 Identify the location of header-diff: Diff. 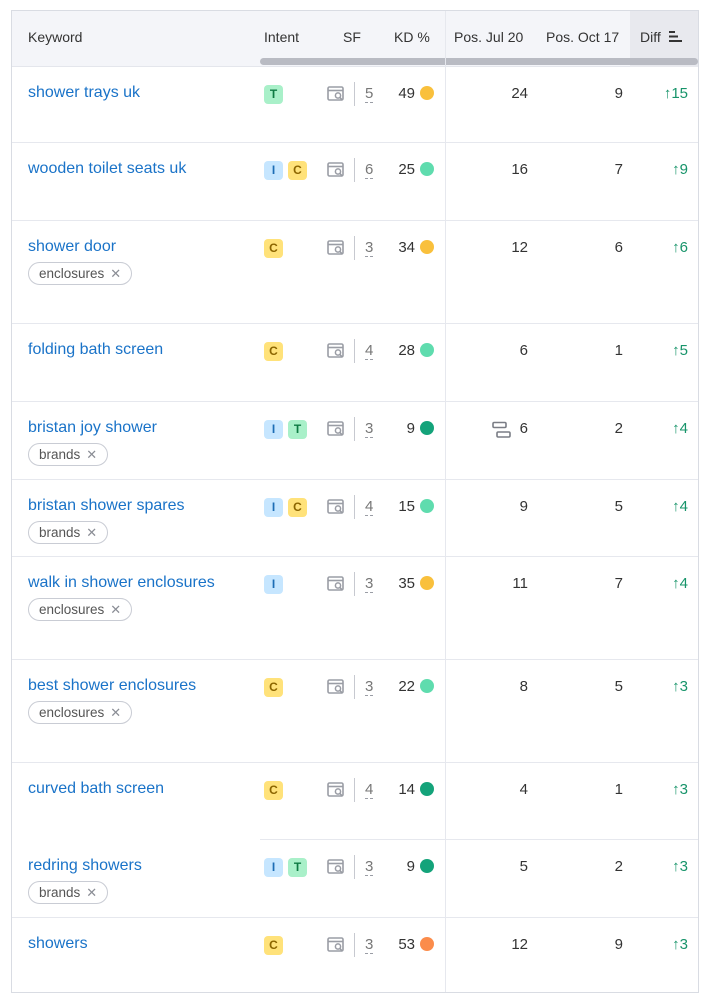
(661, 39).